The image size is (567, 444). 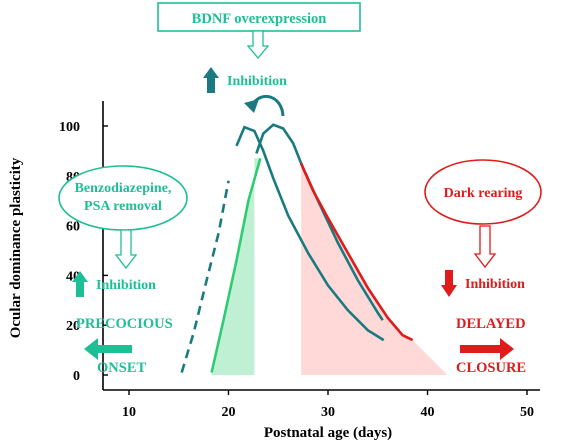 I want to click on delayed-curve, so click(x=356, y=252).